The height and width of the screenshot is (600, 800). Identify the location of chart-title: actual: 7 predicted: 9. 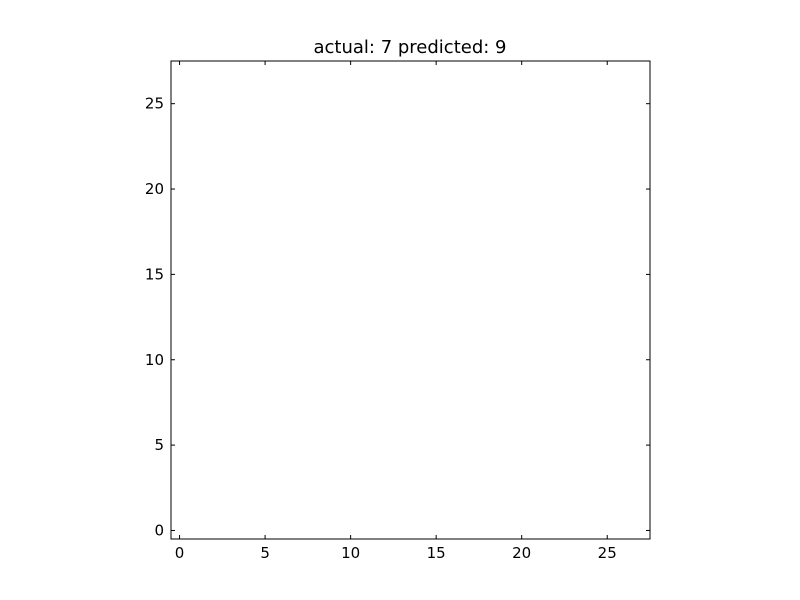
(409, 47).